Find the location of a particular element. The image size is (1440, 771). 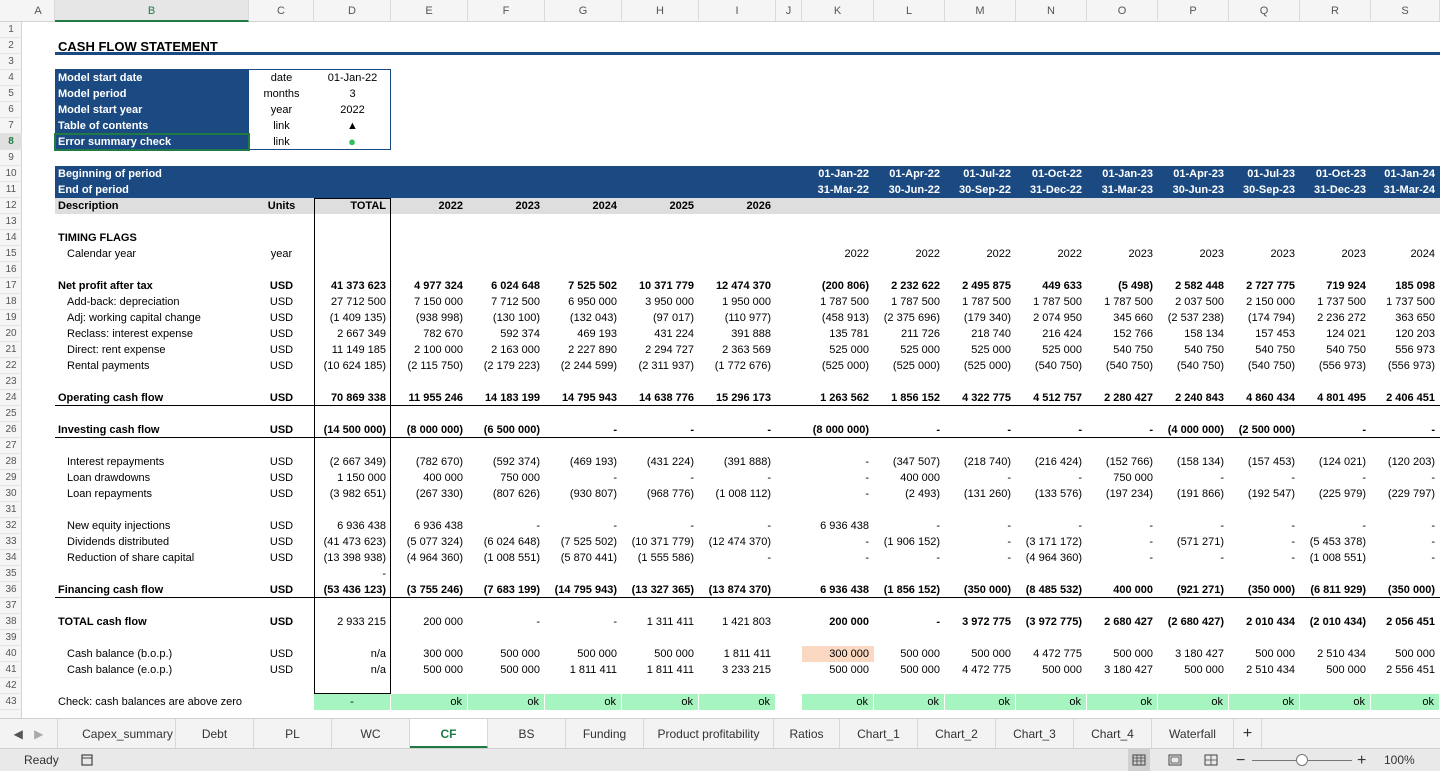

cell-e18: 7 150 000 is located at coordinates (438, 302).